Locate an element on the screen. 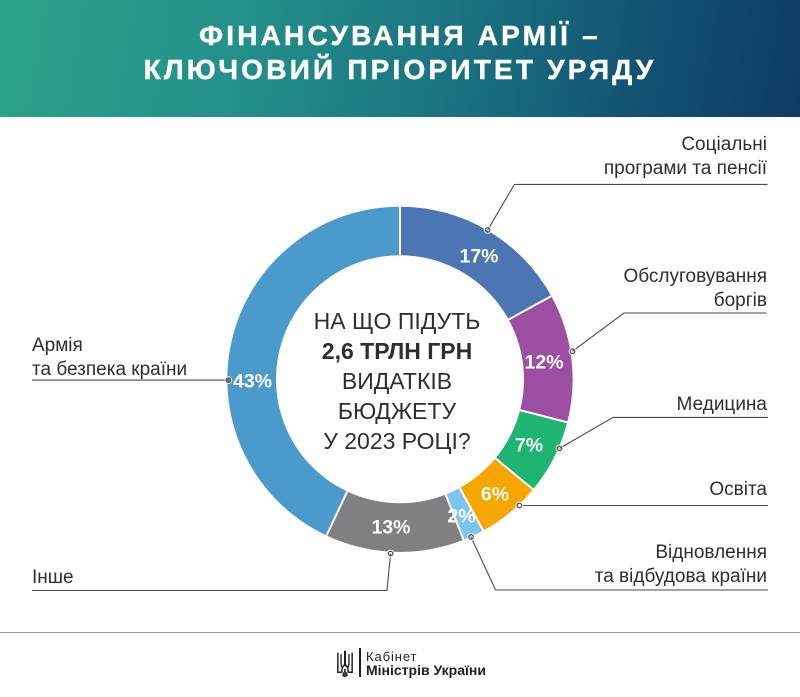 The image size is (800, 697). svg-text: 6% is located at coordinates (495, 495).